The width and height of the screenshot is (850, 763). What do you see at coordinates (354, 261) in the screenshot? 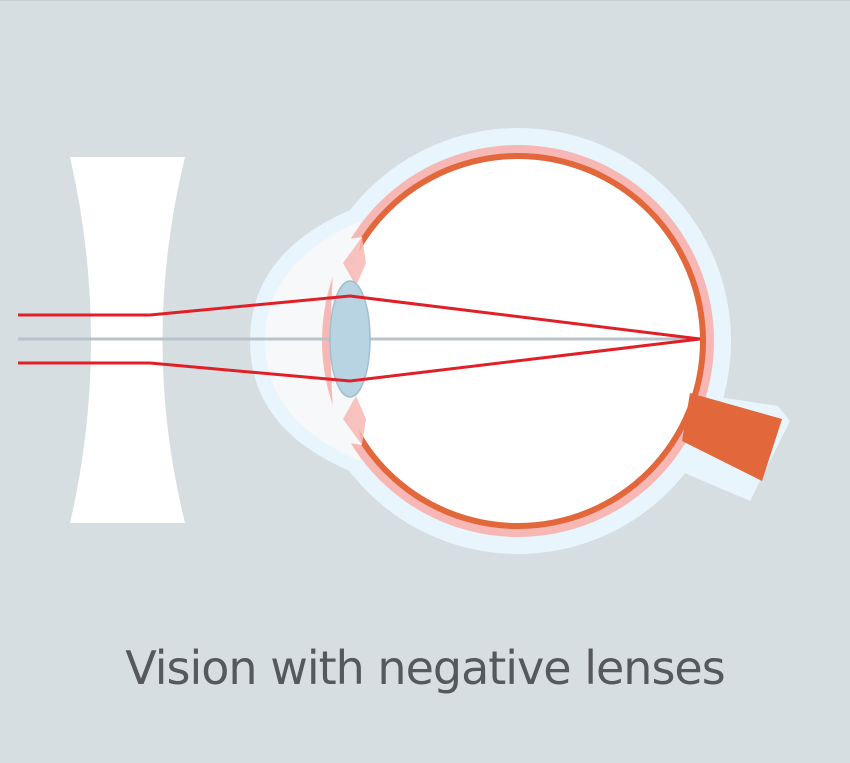
I see `iris-upper` at bounding box center [354, 261].